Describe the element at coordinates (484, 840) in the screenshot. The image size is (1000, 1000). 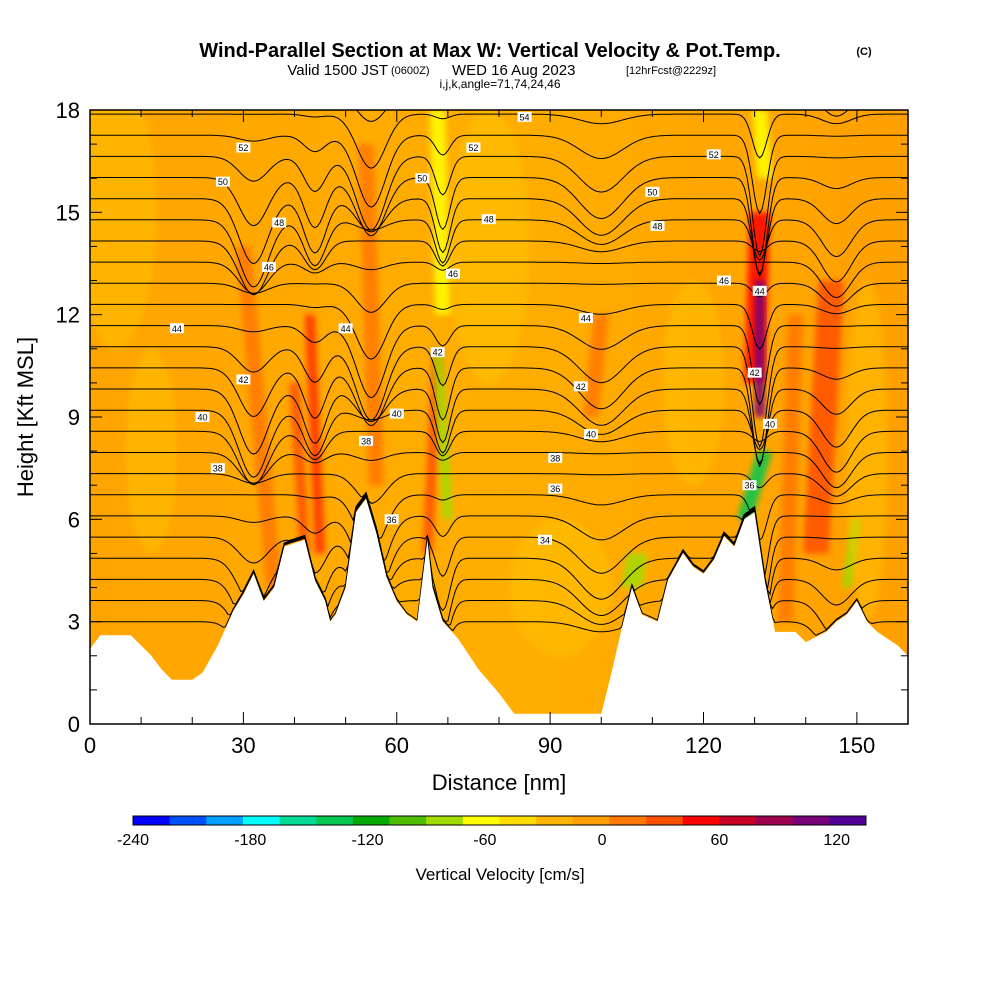
I see `colorbar-tick-label: -60` at that location.